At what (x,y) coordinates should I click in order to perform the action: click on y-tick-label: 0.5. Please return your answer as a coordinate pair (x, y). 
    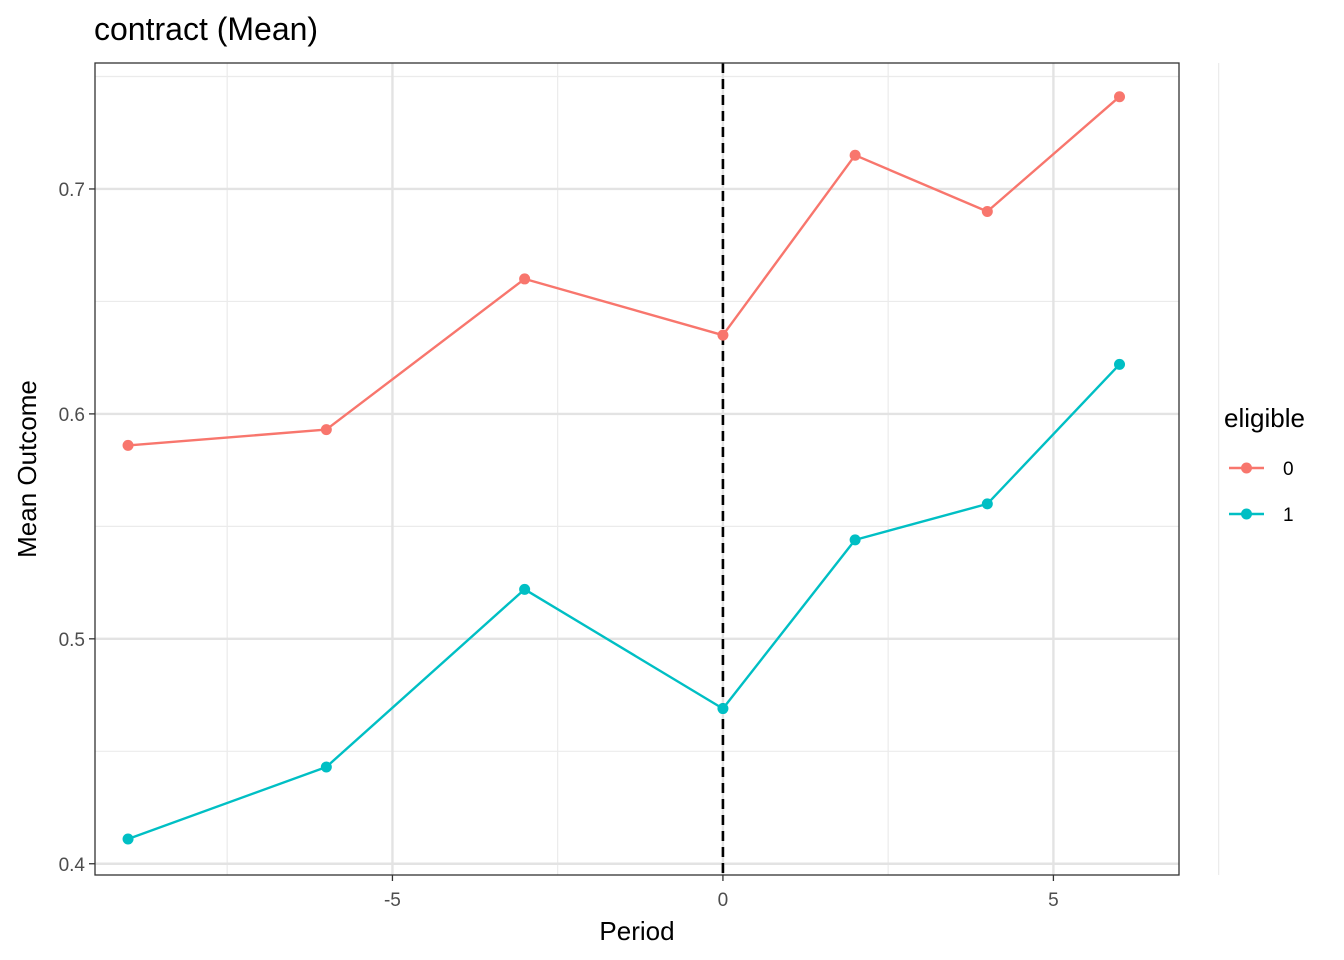
    Looking at the image, I should click on (72, 640).